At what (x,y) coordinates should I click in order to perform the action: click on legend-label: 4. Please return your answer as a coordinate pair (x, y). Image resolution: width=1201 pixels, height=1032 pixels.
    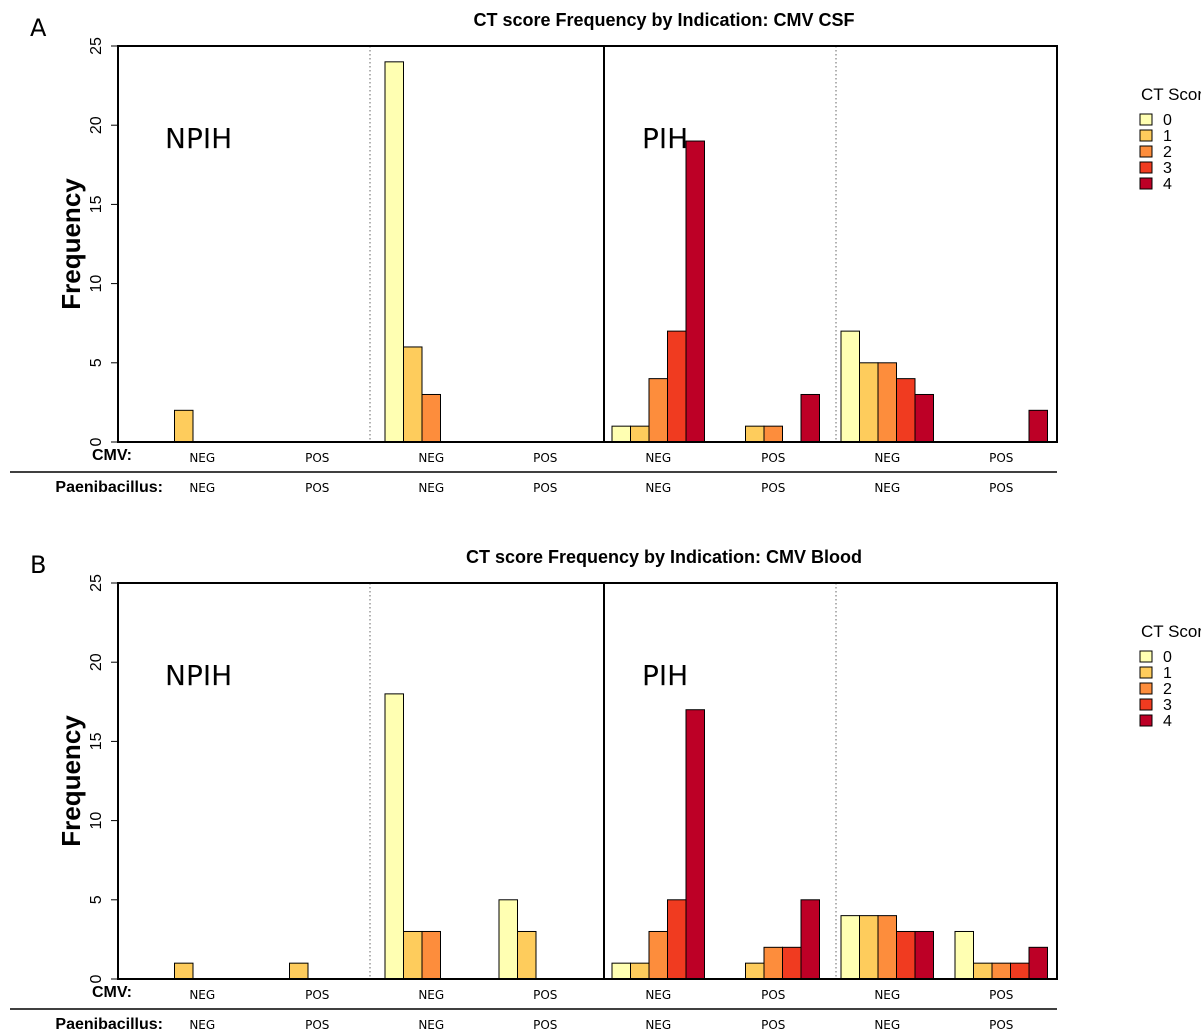
    Looking at the image, I should click on (1167, 184).